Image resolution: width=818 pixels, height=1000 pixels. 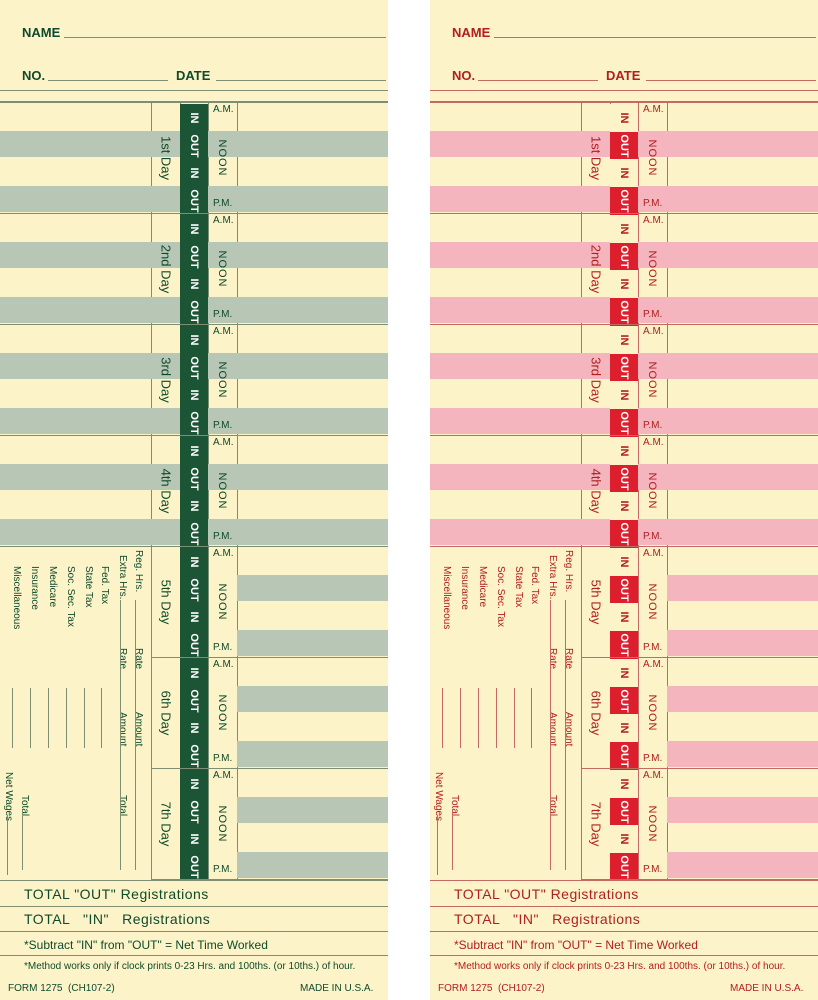 I want to click on deduction-label: Miscellaneous, so click(x=446, y=598).